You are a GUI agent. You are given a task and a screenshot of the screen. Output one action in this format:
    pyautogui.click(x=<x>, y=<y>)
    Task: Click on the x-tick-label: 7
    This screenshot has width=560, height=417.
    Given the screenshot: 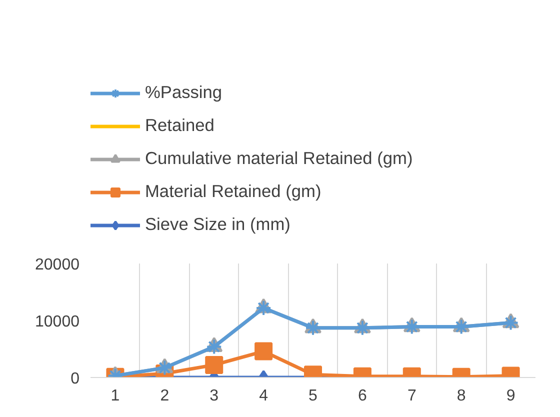 What is the action you would take?
    pyautogui.click(x=411, y=396)
    